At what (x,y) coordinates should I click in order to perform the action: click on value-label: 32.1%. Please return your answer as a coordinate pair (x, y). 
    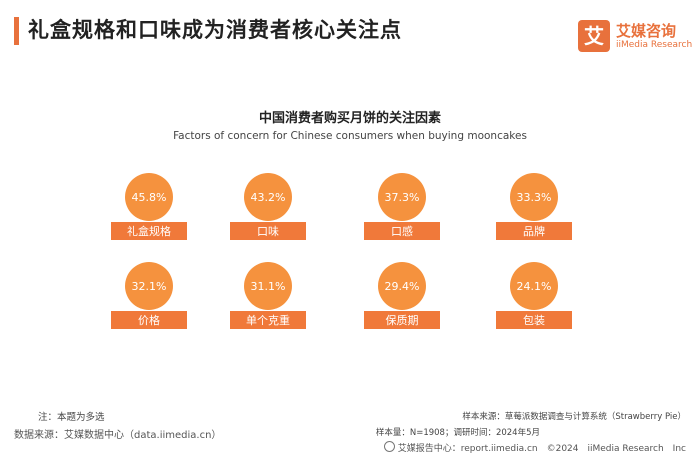
    Looking at the image, I should click on (149, 286).